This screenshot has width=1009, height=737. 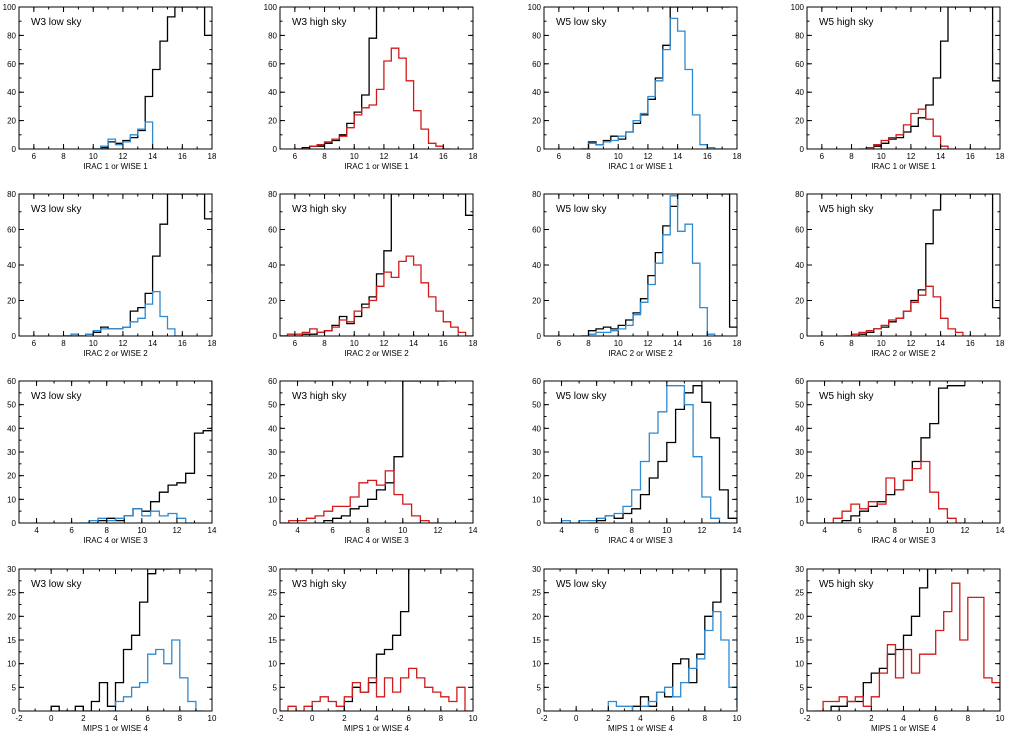 What do you see at coordinates (319, 209) in the screenshot?
I see `panel-title: W3 high sky` at bounding box center [319, 209].